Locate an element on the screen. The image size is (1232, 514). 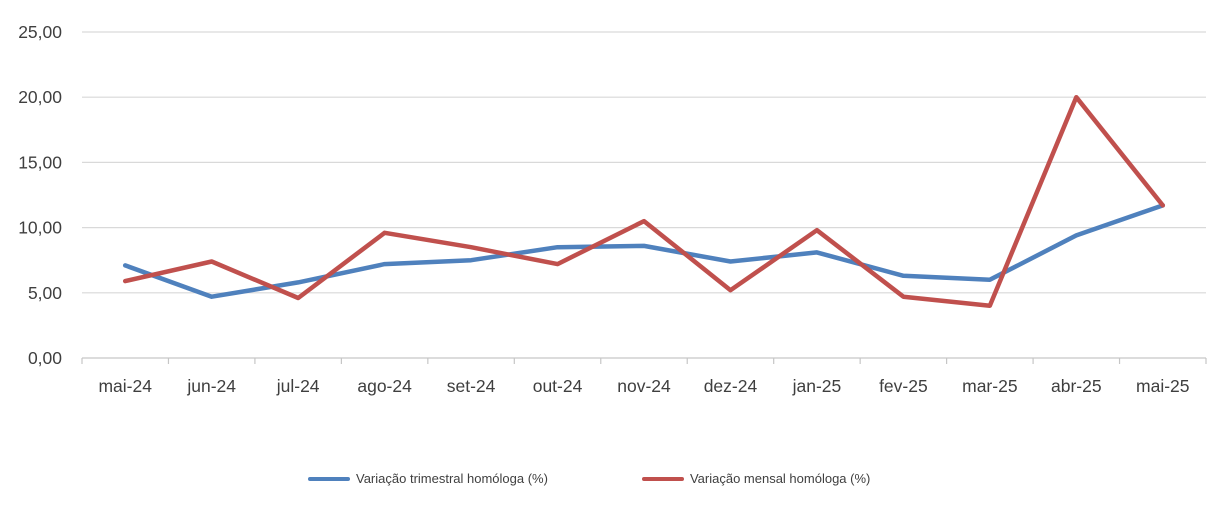
legend-line-swatch-mensal is located at coordinates (662, 478).